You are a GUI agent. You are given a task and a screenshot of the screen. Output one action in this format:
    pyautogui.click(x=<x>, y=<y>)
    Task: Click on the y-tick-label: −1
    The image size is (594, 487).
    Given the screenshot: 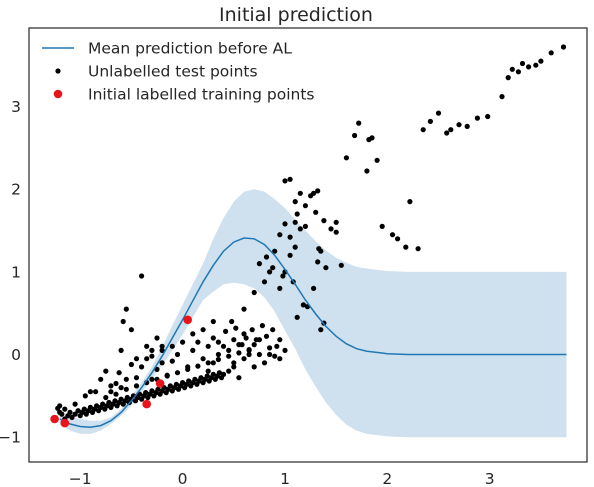 What is the action you would take?
    pyautogui.click(x=10, y=438)
    